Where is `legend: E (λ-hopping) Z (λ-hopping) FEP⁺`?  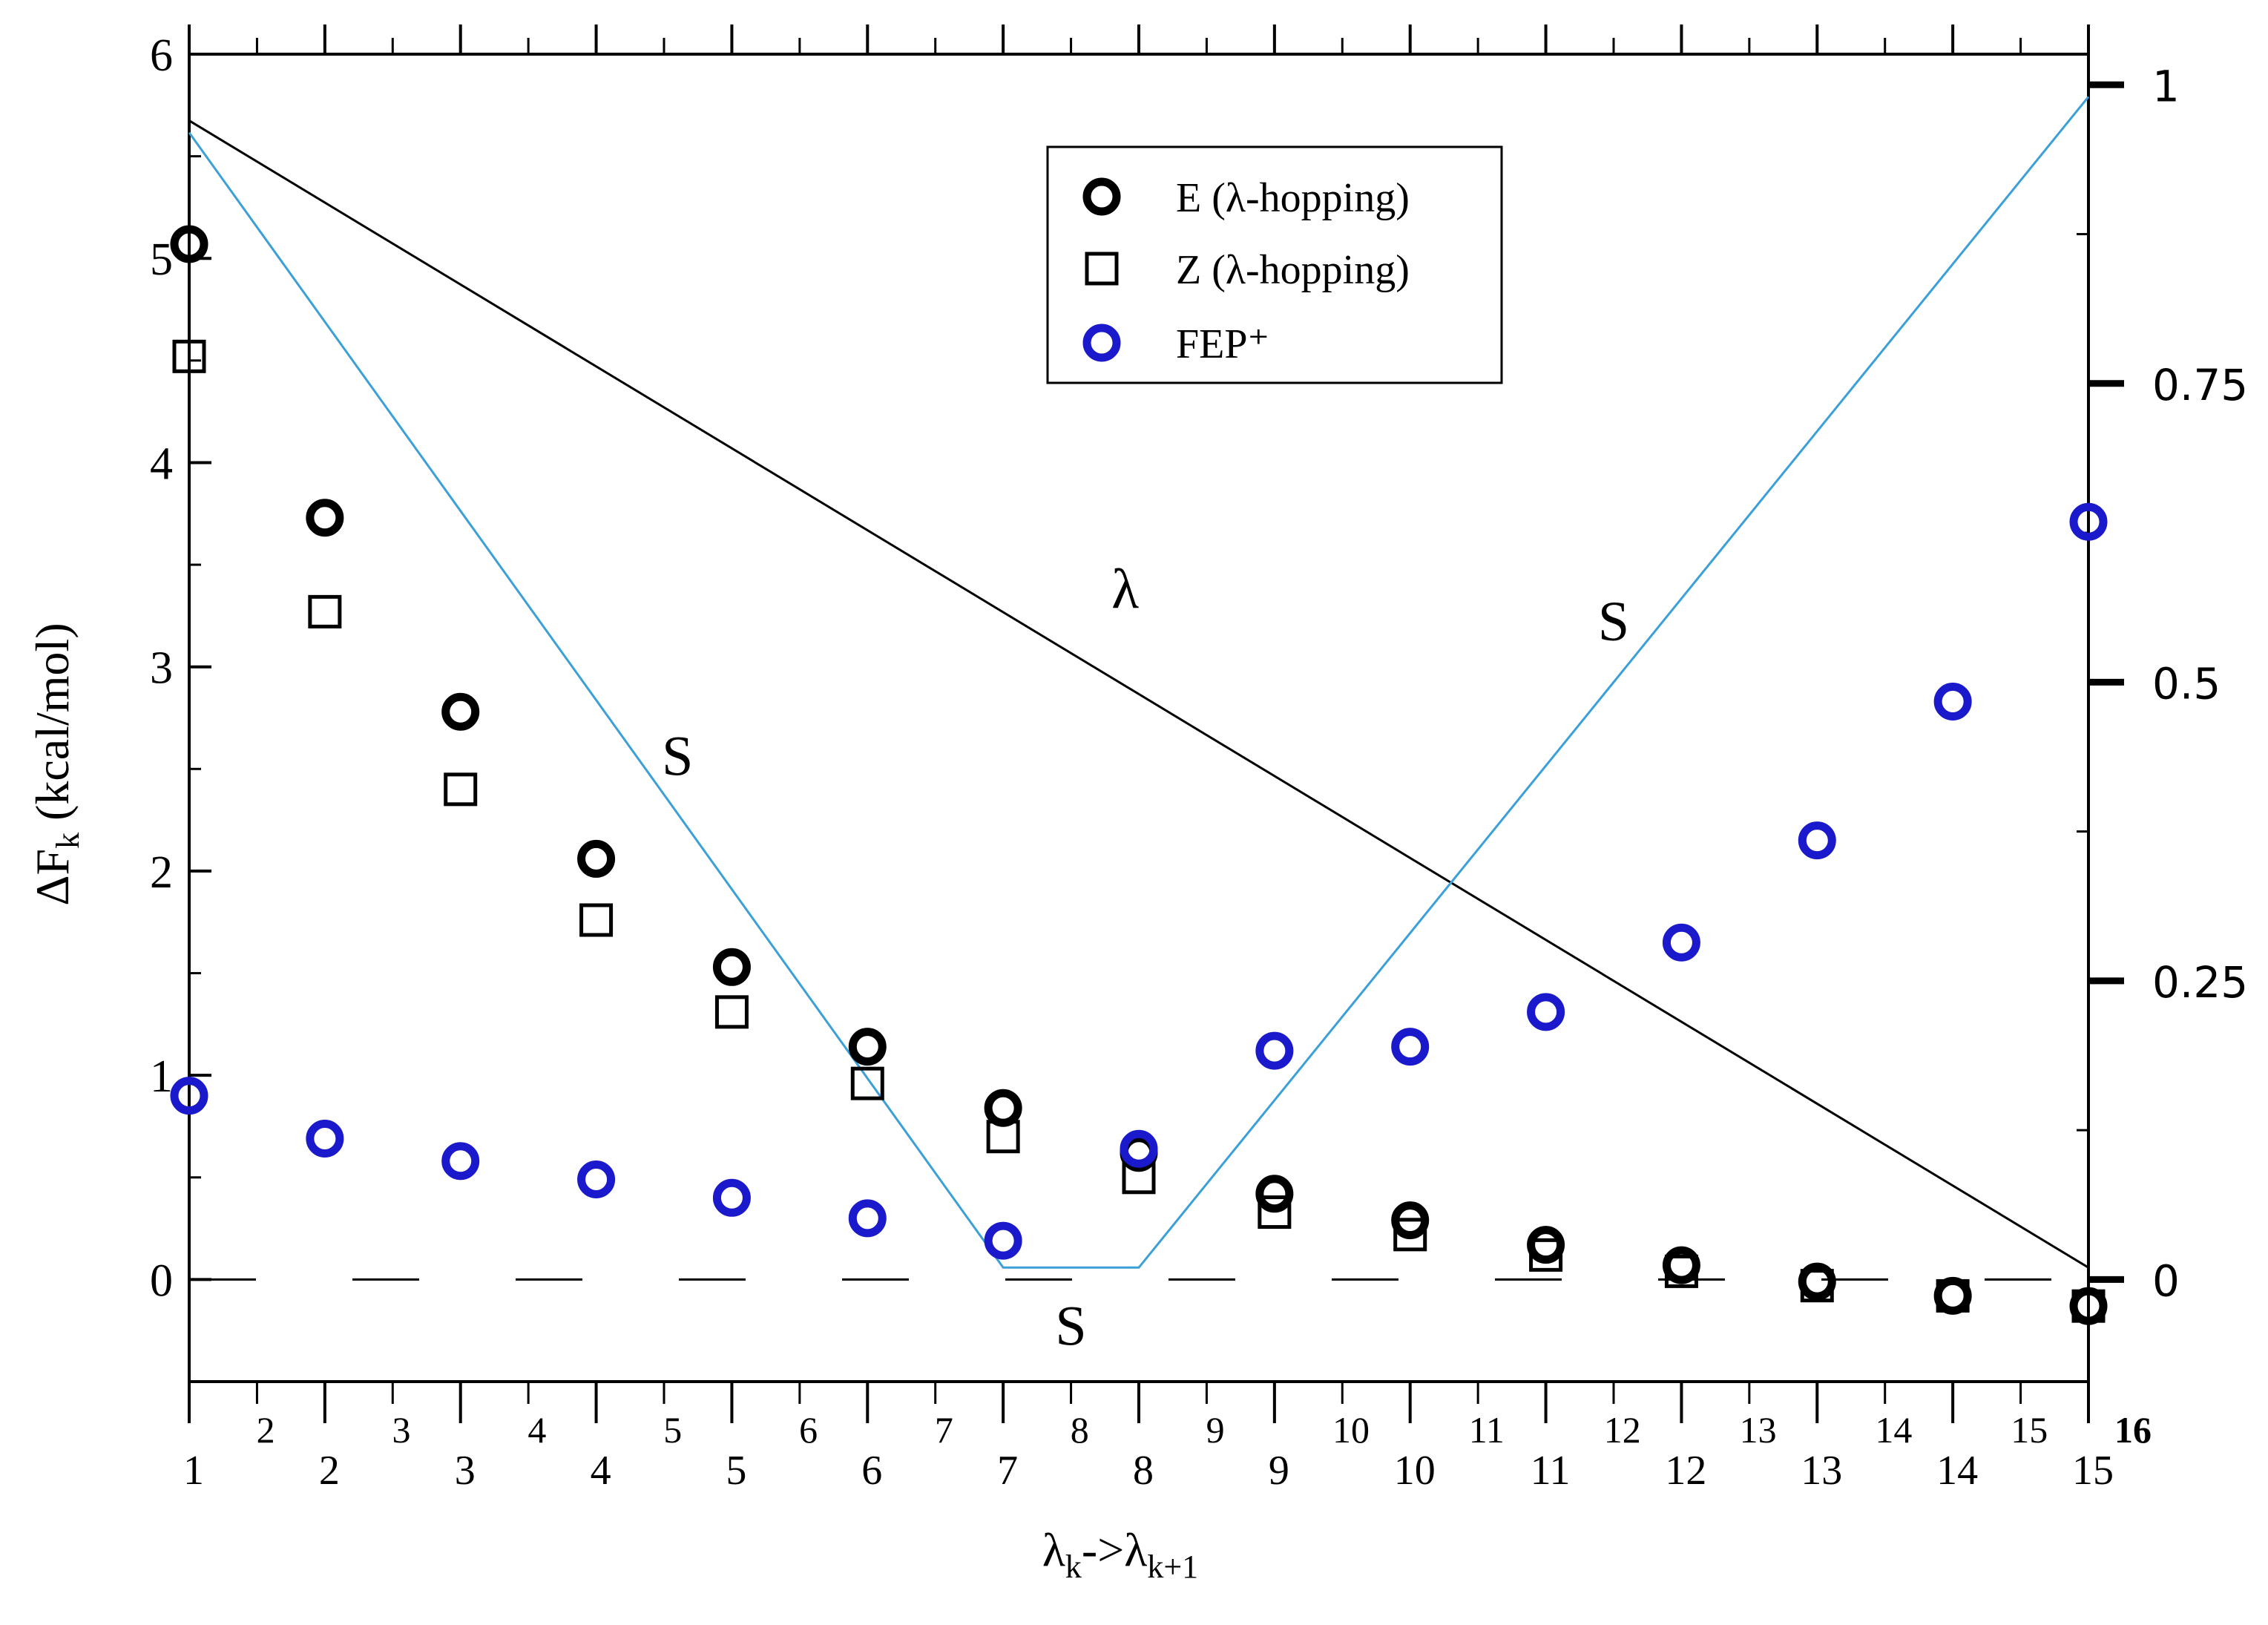
legend: E (λ-hopping) Z (λ-hopping) FEP⁺ is located at coordinates (1274, 264).